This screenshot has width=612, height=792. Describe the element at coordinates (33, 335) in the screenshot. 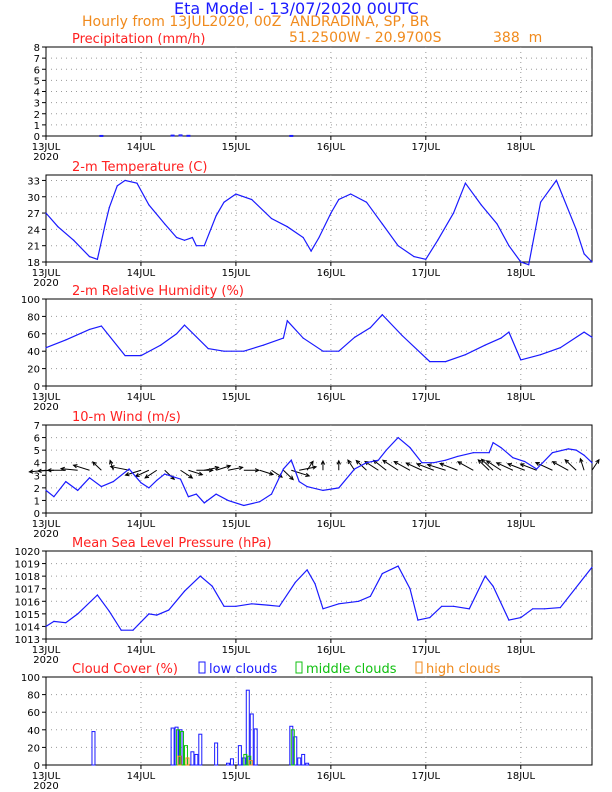

I see `humidity-ytick-label: 60` at that location.